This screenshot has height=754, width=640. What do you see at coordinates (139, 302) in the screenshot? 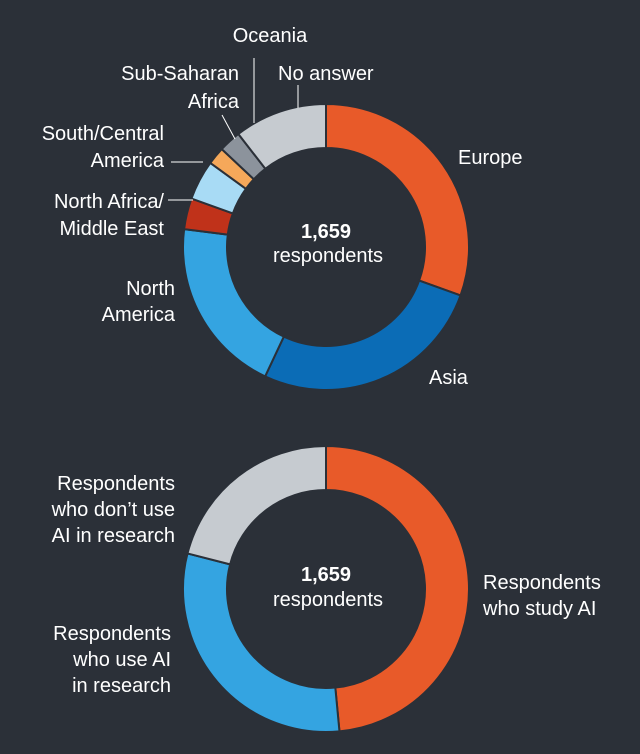
I see `slice-label-north-america: North America` at bounding box center [139, 302].